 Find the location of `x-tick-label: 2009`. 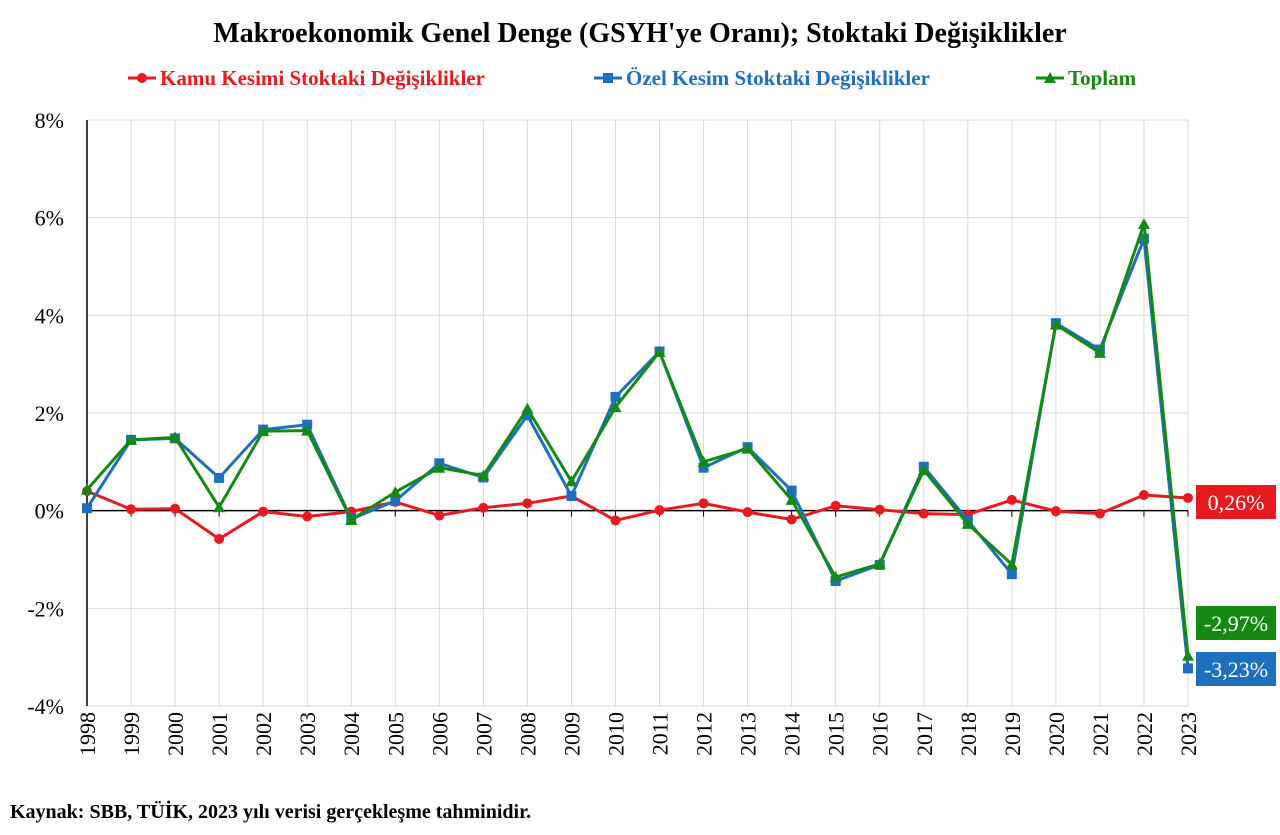

x-tick-label: 2009 is located at coordinates (571, 734).